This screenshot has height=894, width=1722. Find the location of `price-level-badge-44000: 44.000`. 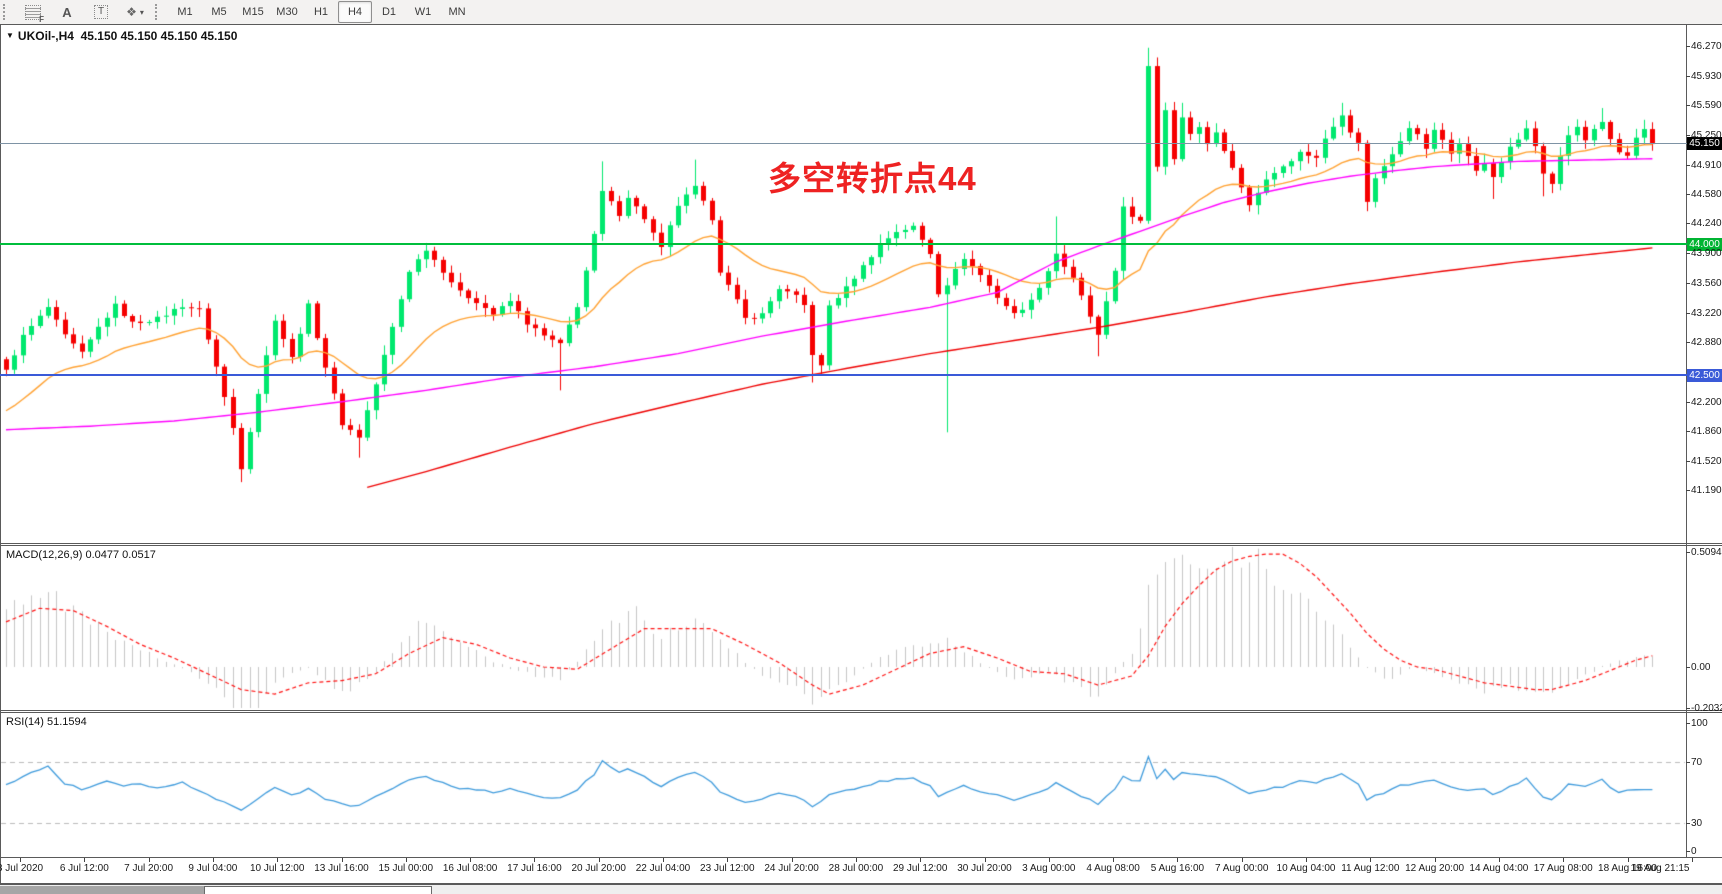

price-level-badge-44000: 44.000 is located at coordinates (1704, 244).